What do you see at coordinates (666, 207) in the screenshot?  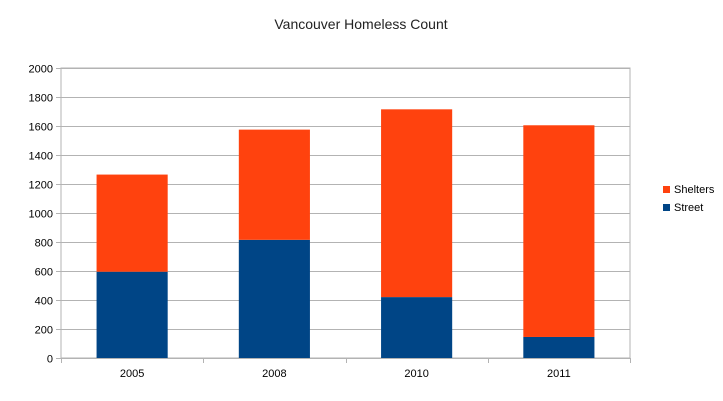 I see `legend-swatch-street` at bounding box center [666, 207].